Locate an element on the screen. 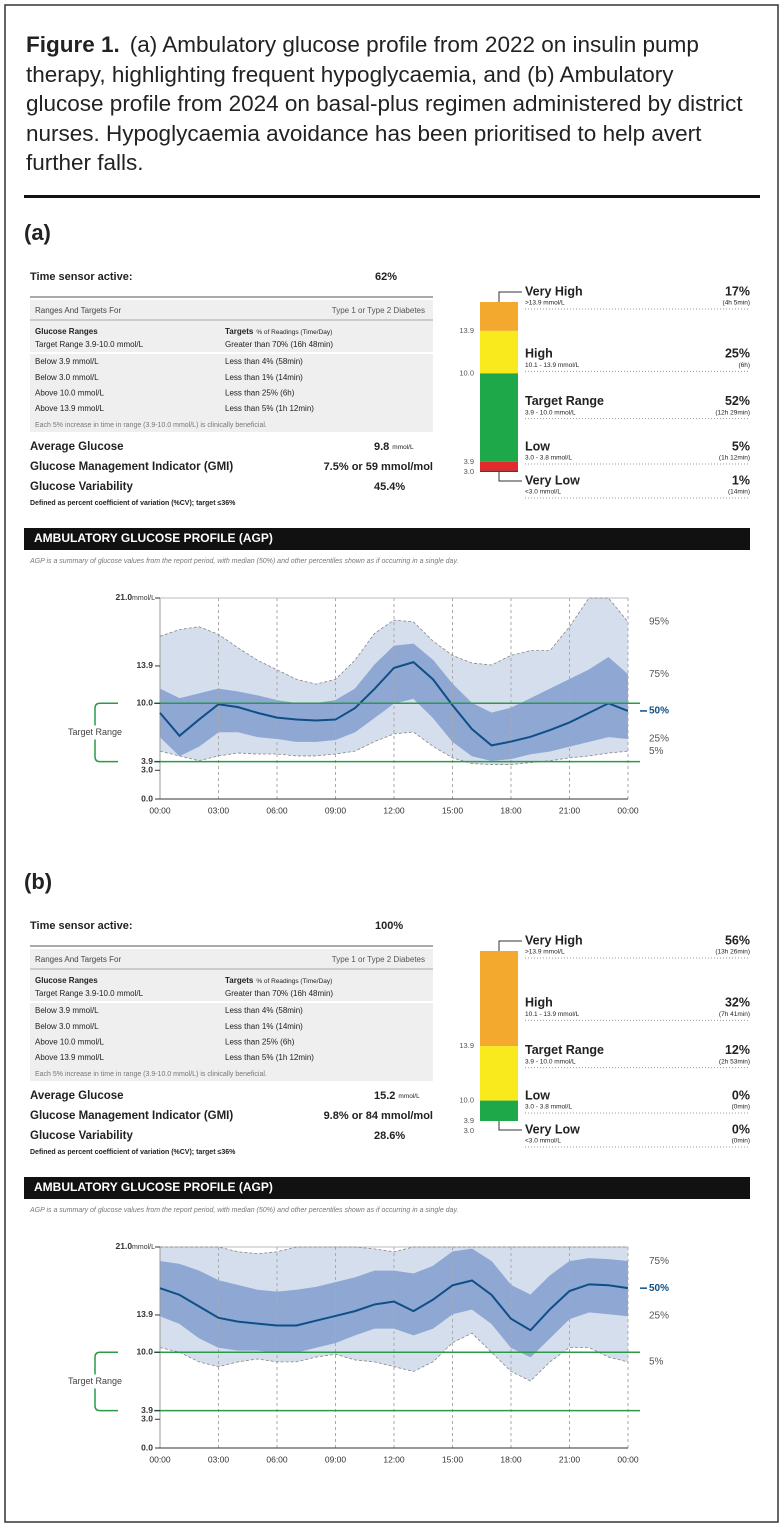 This screenshot has height=1527, width=783. tir-percent: 32% is located at coordinates (737, 1003).